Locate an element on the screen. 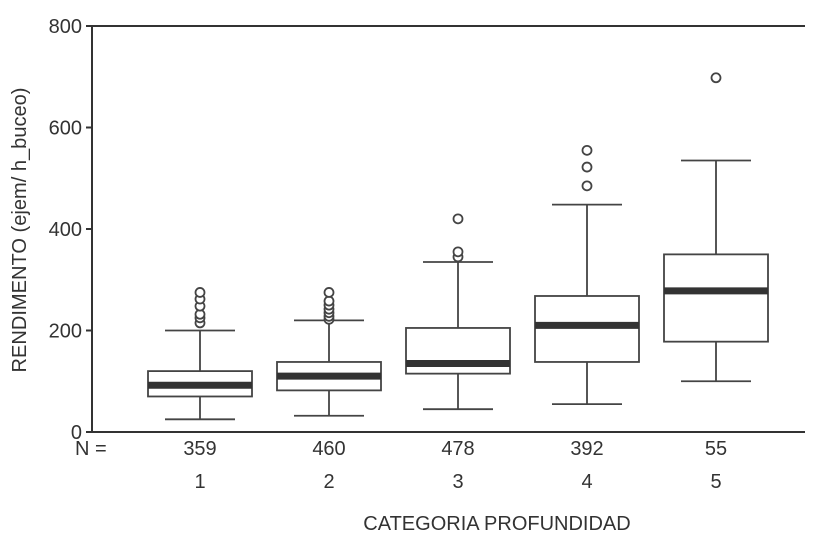  n-prefix-label: N = is located at coordinates (91, 449).